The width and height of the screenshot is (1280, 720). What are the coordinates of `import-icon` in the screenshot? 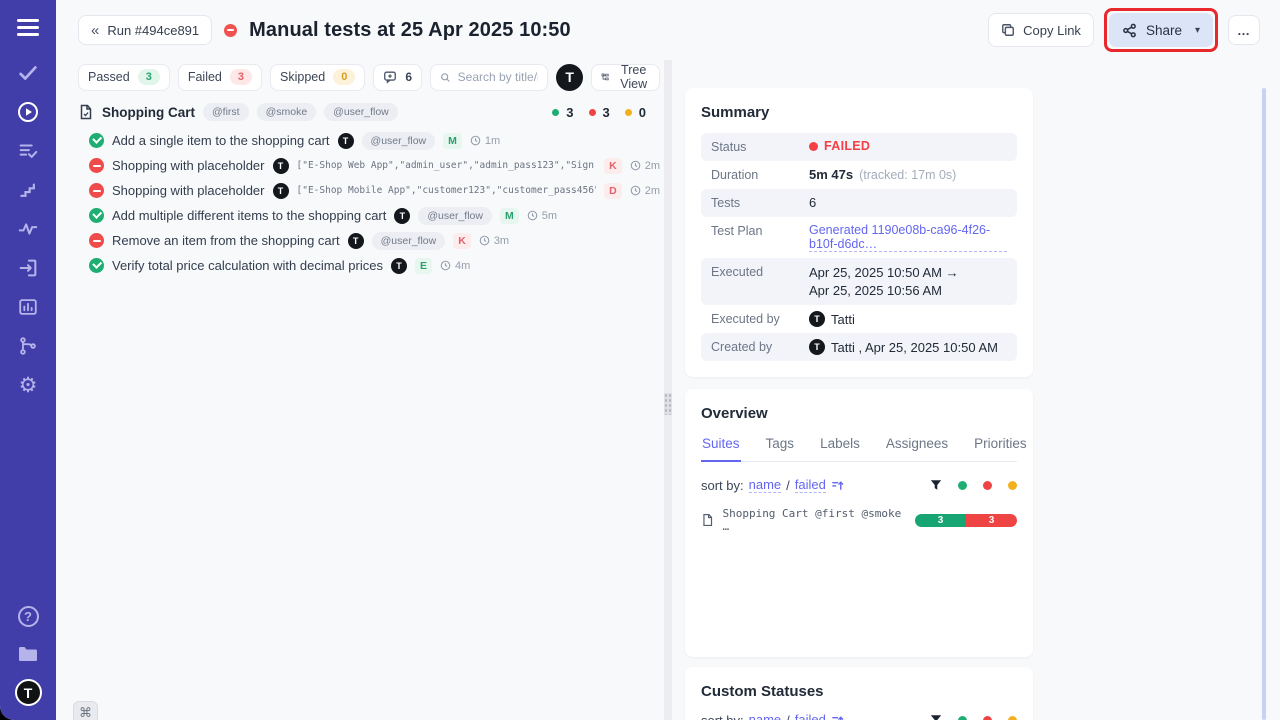 It's located at (28, 268).